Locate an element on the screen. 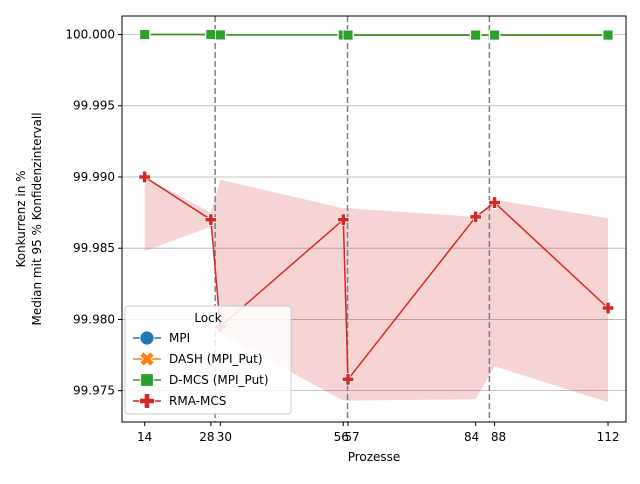  legend-label-2: D-MCS (MPI_Put) is located at coordinates (219, 380).